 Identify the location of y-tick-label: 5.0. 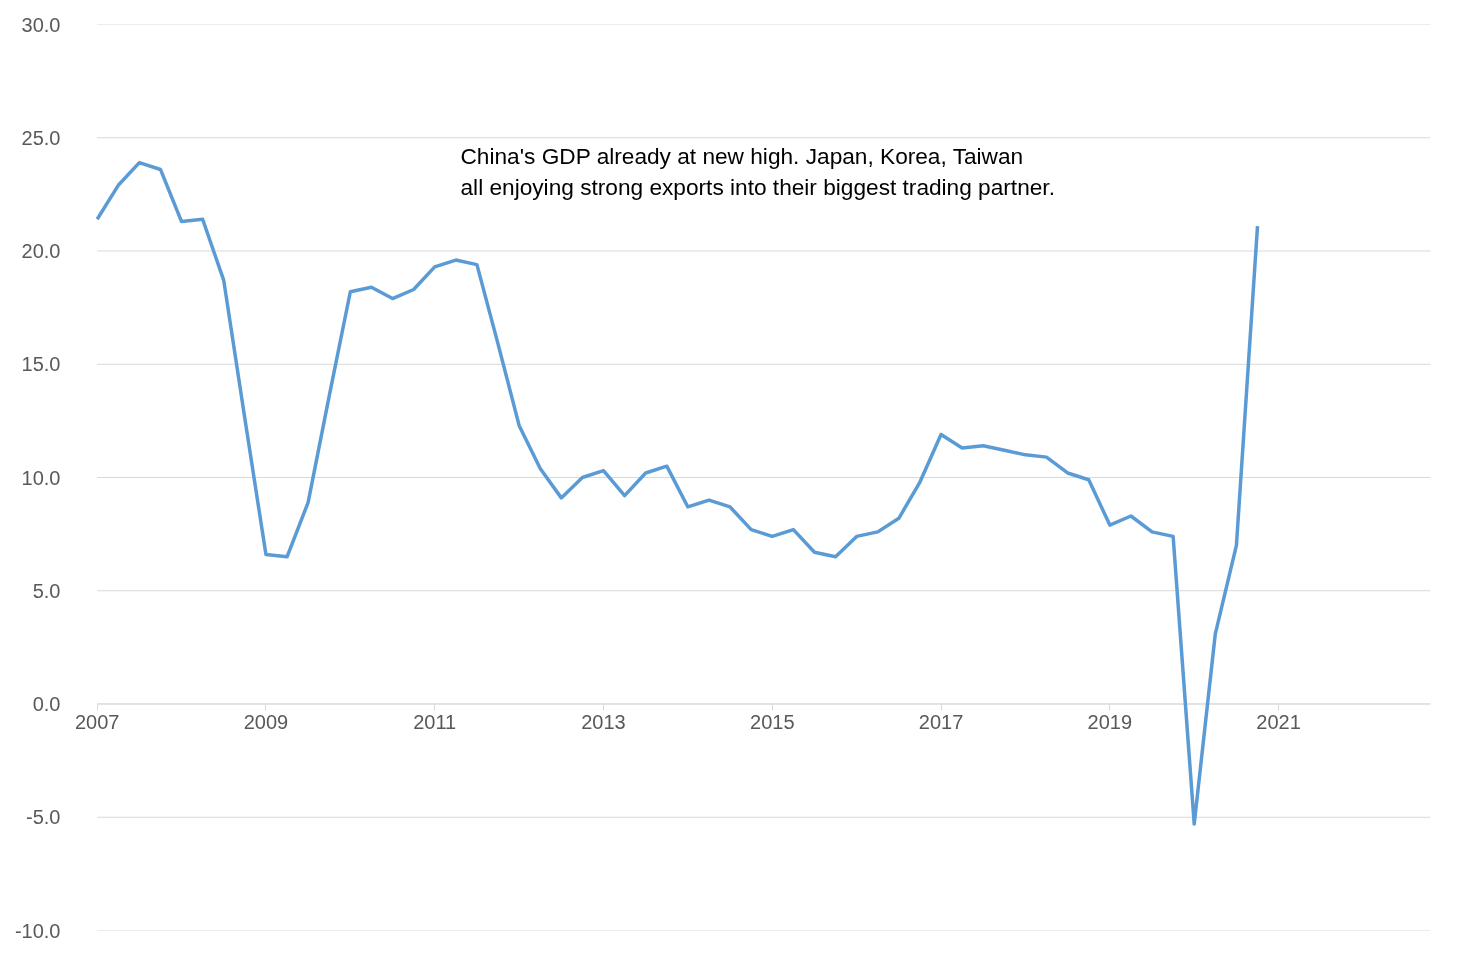
(46, 590).